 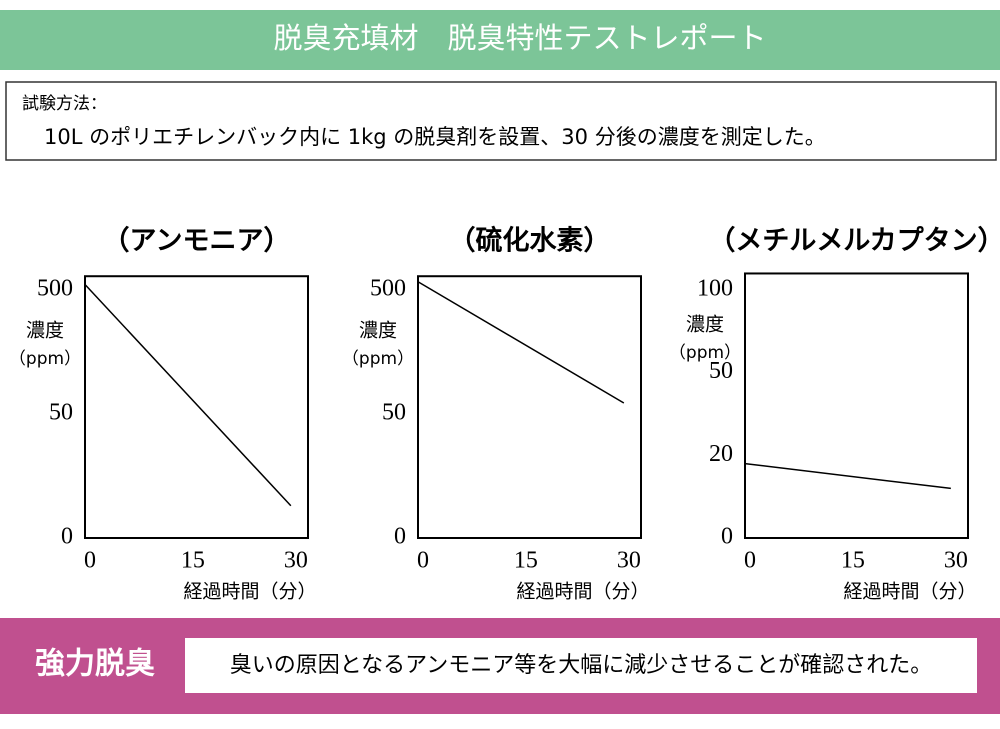 I want to click on footer-box, so click(x=581, y=665).